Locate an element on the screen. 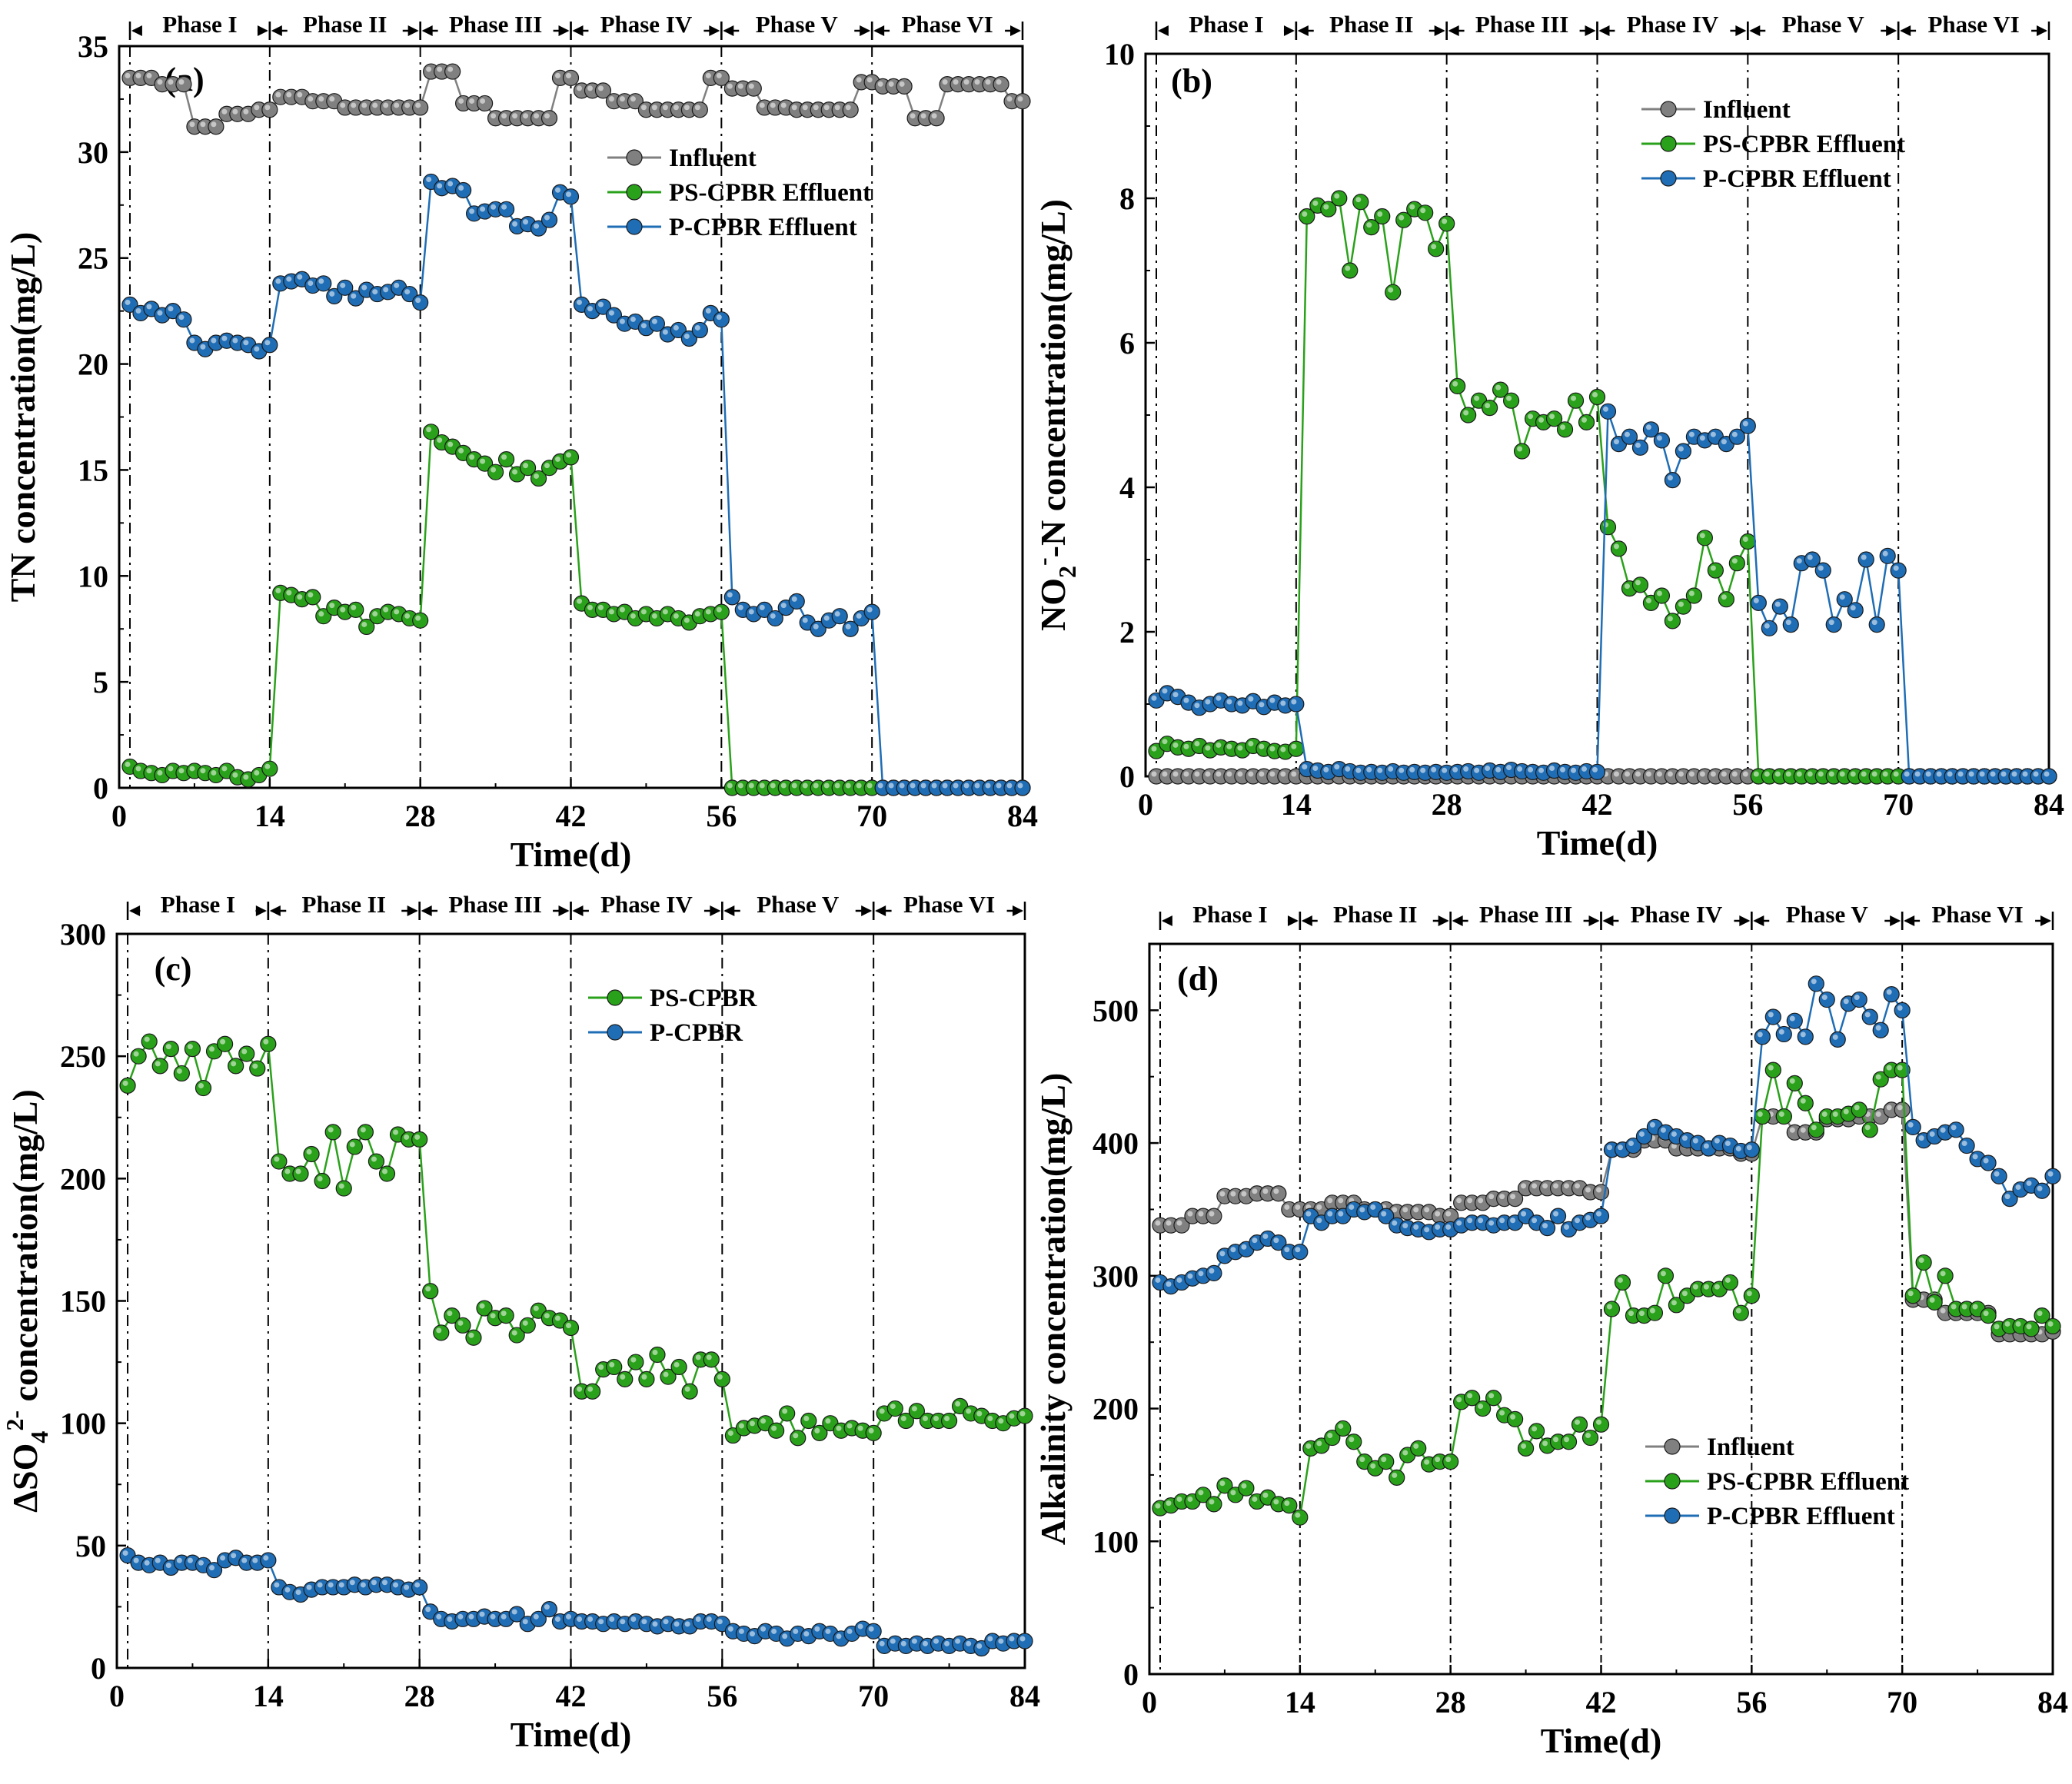 This screenshot has height=1784, width=2072. y-tick-label: 8 is located at coordinates (1127, 198).